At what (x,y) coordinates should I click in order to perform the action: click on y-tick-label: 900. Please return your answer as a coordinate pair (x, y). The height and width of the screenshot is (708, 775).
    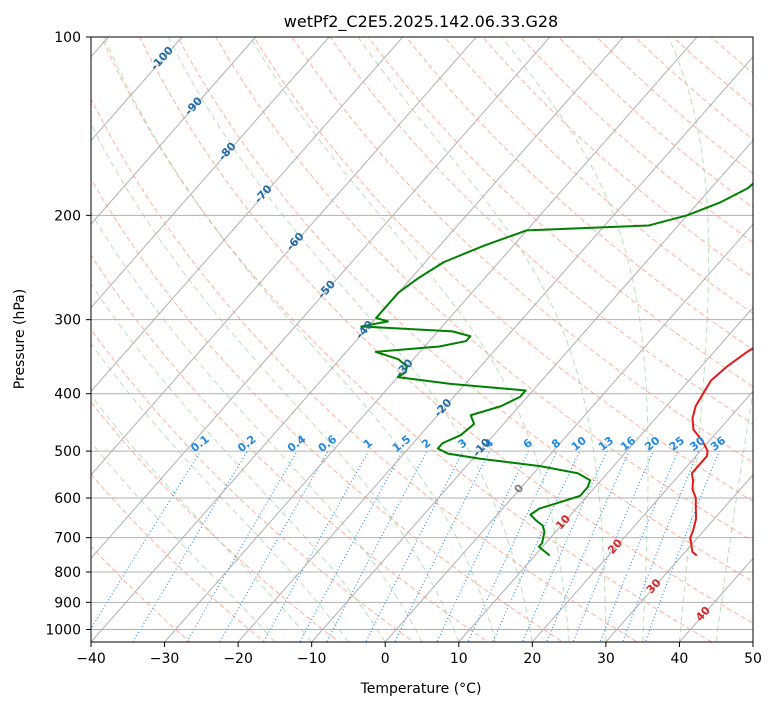
    Looking at the image, I should click on (67, 603).